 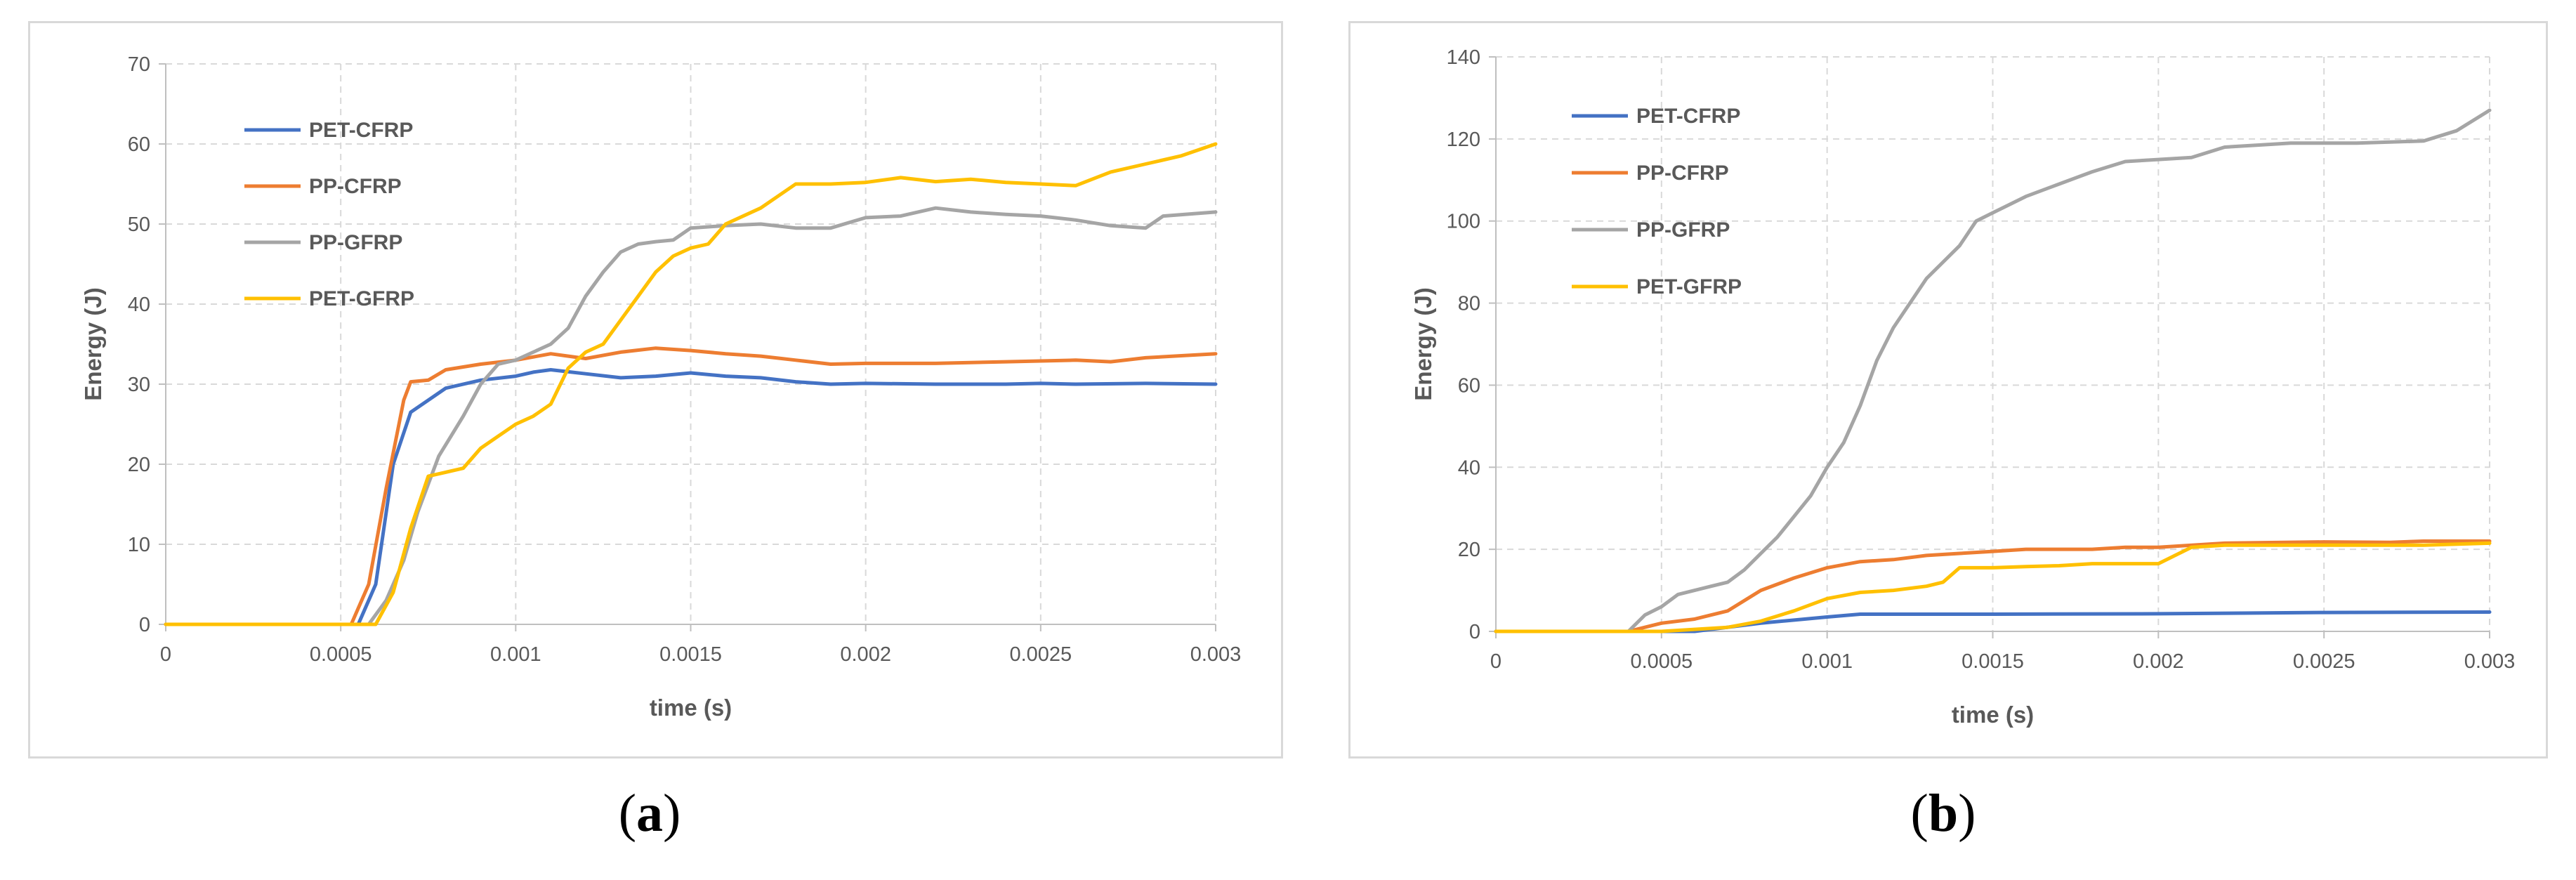 What do you see at coordinates (1463, 57) in the screenshot?
I see `y-tick-label: 140` at bounding box center [1463, 57].